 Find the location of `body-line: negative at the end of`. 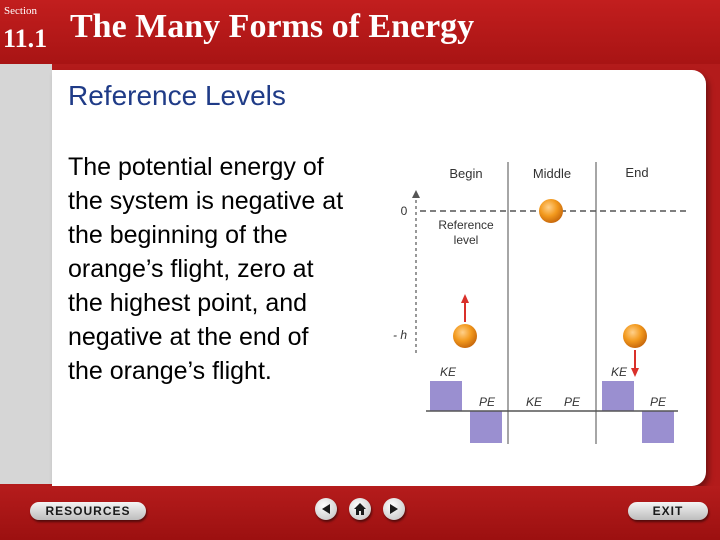

body-line: negative at the end of is located at coordinates (188, 337).